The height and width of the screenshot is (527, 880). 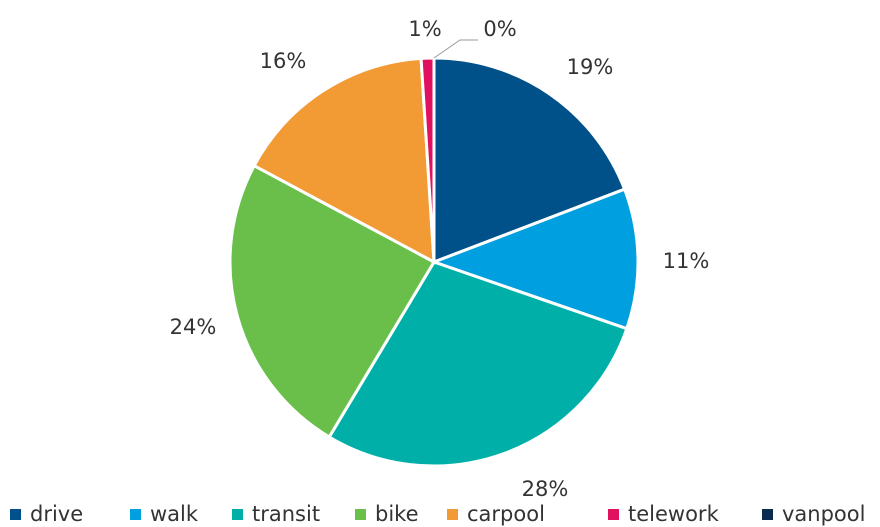 I want to click on data-label: 28%, so click(x=545, y=489).